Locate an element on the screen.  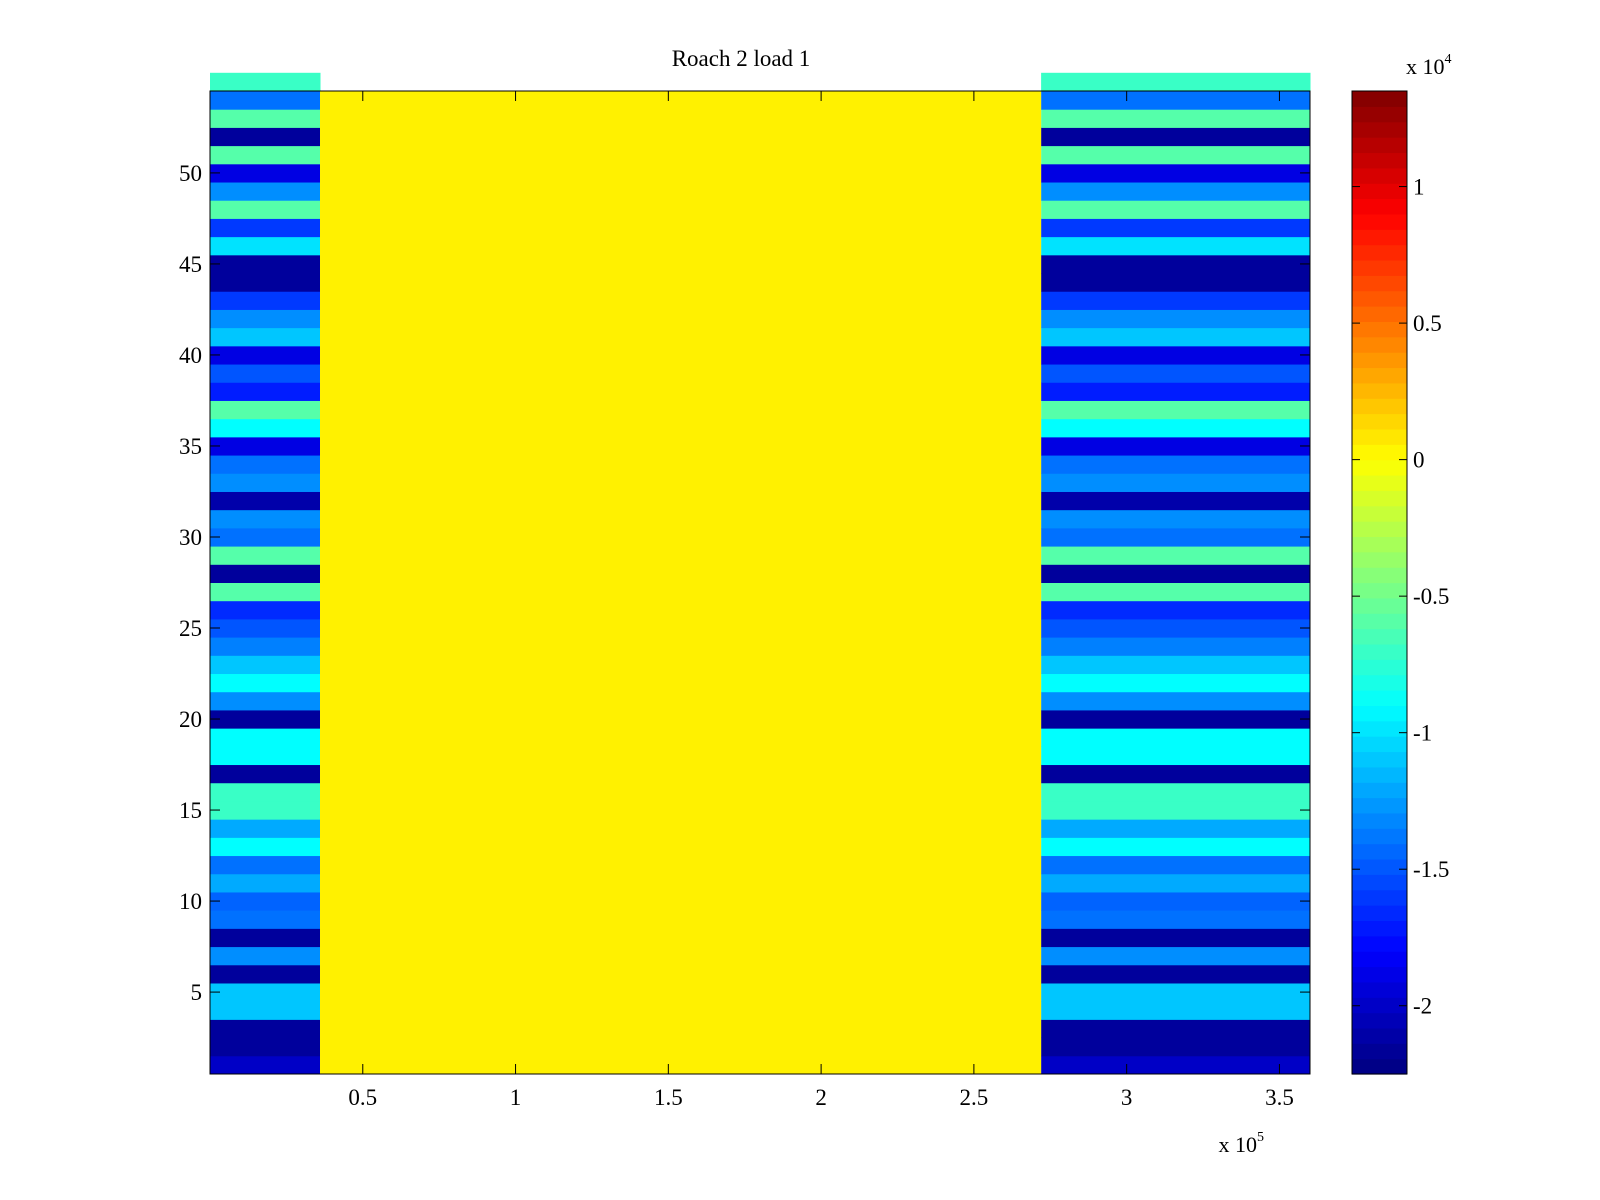
left-band is located at coordinates (265, 573).